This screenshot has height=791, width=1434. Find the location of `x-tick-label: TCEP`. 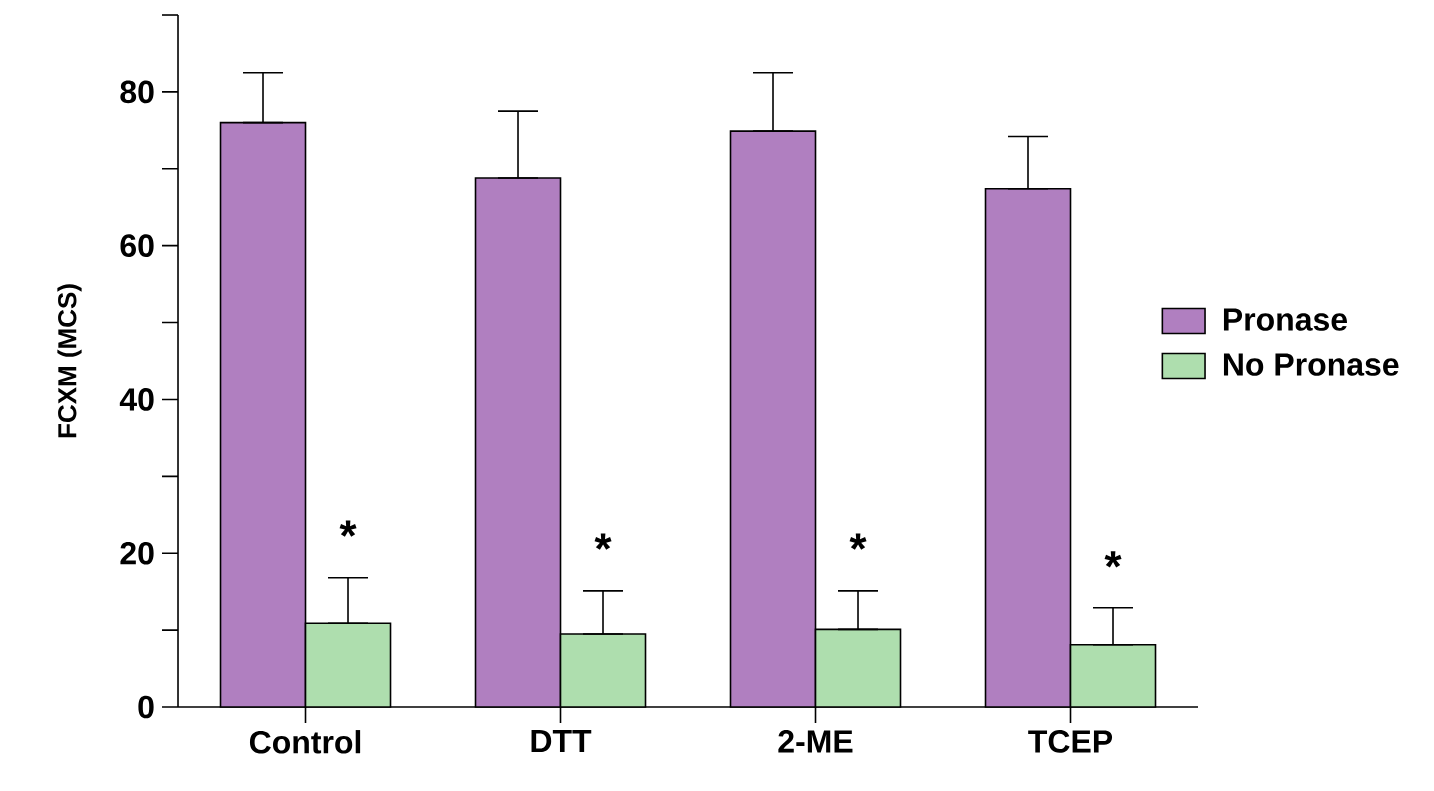

x-tick-label: TCEP is located at coordinates (1070, 741).